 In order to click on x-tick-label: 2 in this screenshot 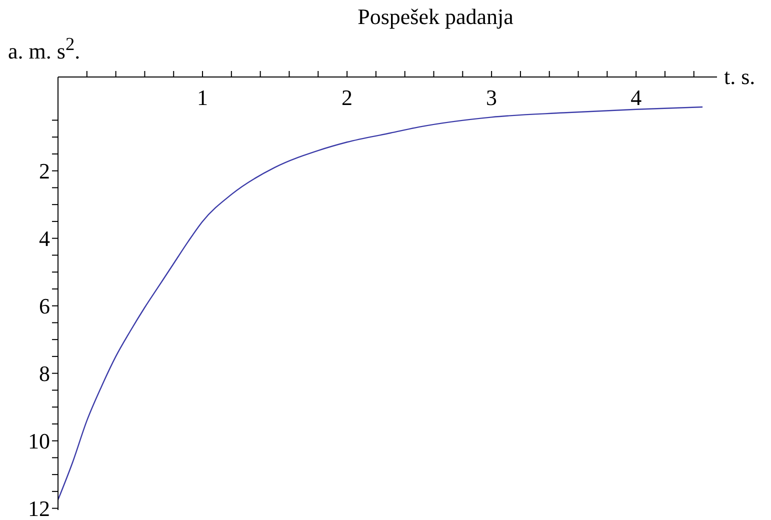, I will do `click(347, 97)`.